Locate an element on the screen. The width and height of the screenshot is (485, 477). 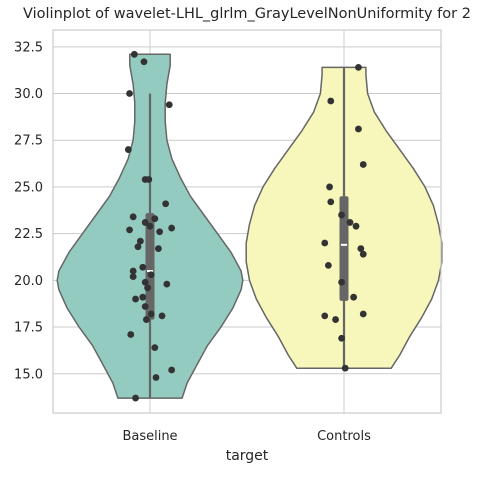
y-tick-label: 20.0 is located at coordinates (28, 281).